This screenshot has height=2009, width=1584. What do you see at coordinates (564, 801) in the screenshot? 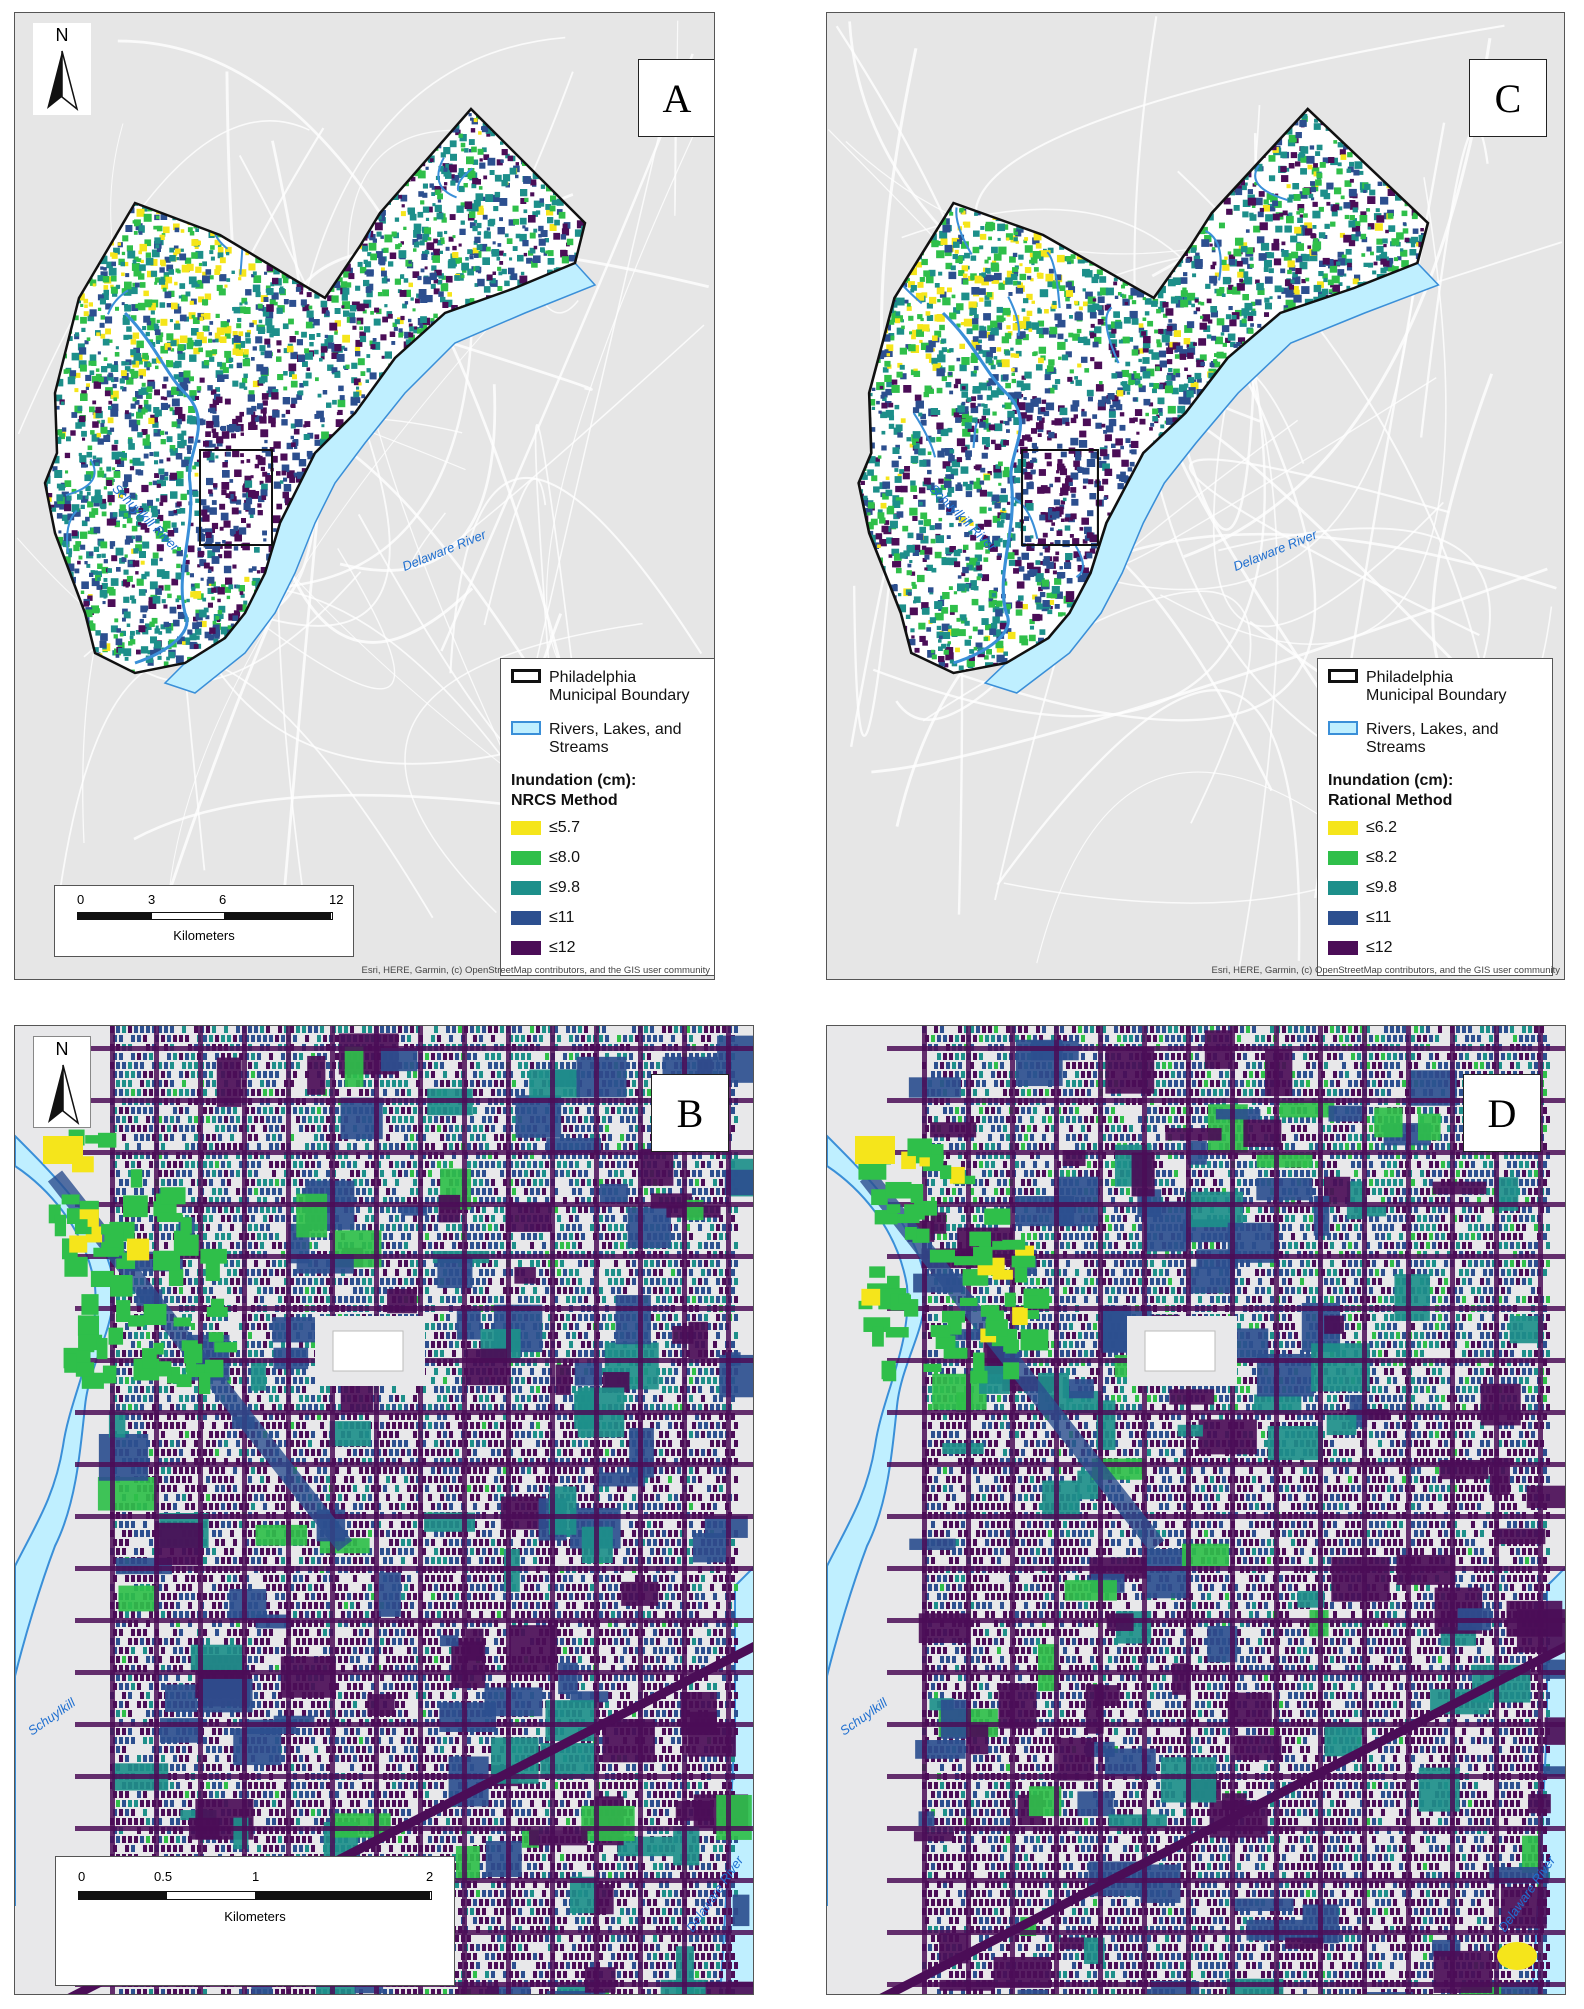
I see `legend-title-2: NRCS Method` at bounding box center [564, 801].